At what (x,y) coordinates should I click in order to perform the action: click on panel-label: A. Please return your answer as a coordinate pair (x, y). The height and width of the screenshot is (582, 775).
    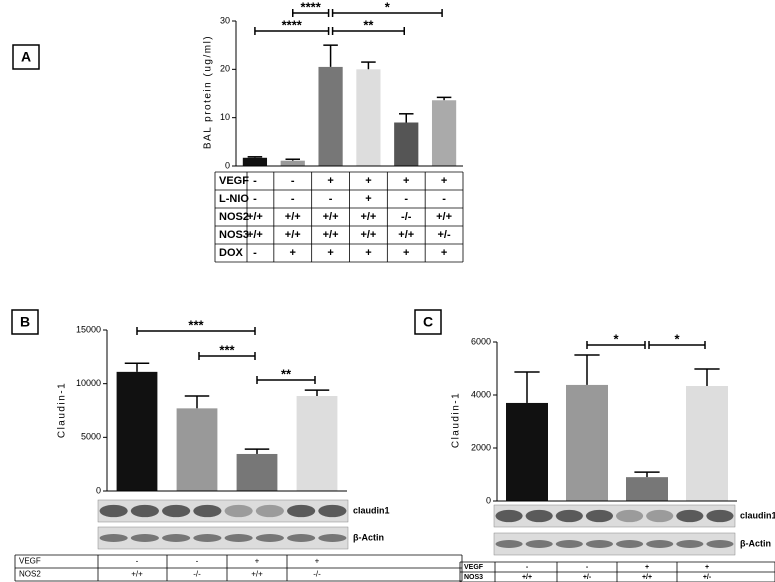
    Looking at the image, I should click on (26, 57).